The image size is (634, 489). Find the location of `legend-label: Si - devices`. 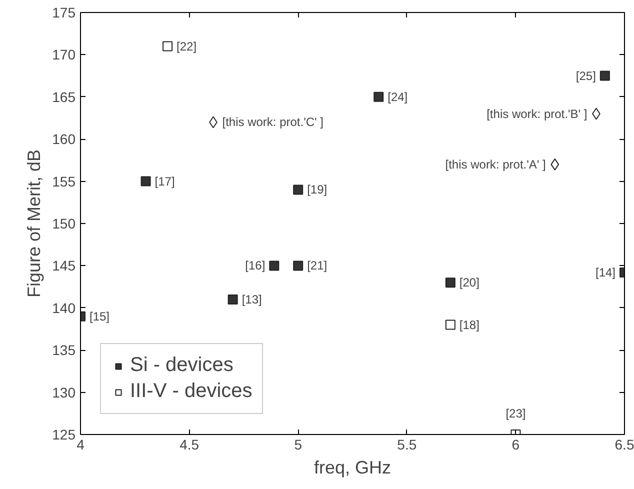

legend-label: Si - devices is located at coordinates (182, 365).